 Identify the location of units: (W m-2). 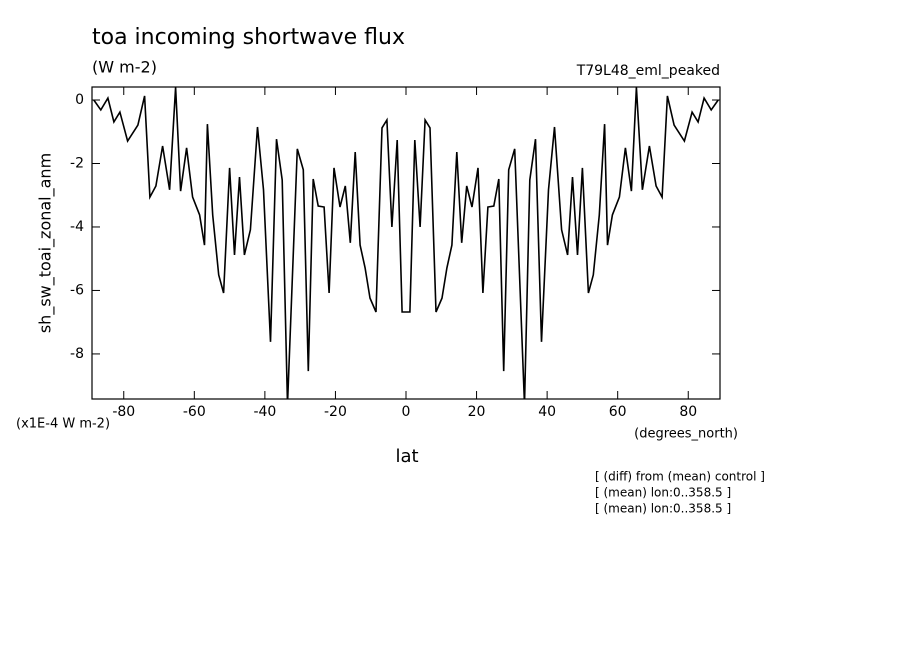
(124, 67).